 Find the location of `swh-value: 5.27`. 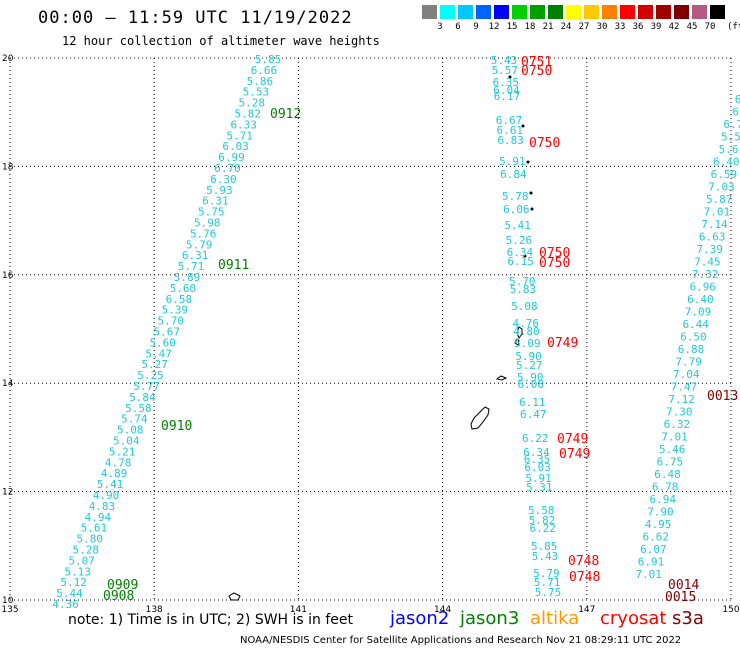

swh-value: 5.27 is located at coordinates (529, 365).